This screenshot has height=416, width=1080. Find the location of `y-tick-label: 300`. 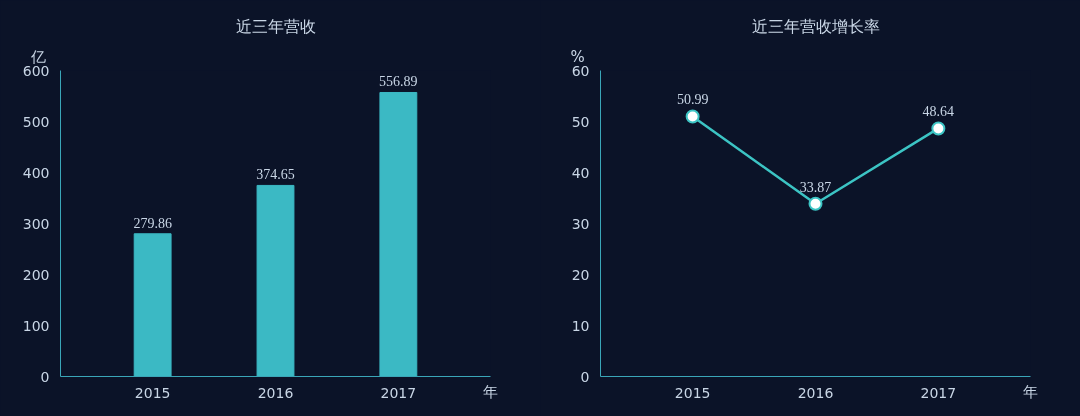

y-tick-label: 300 is located at coordinates (36, 223).